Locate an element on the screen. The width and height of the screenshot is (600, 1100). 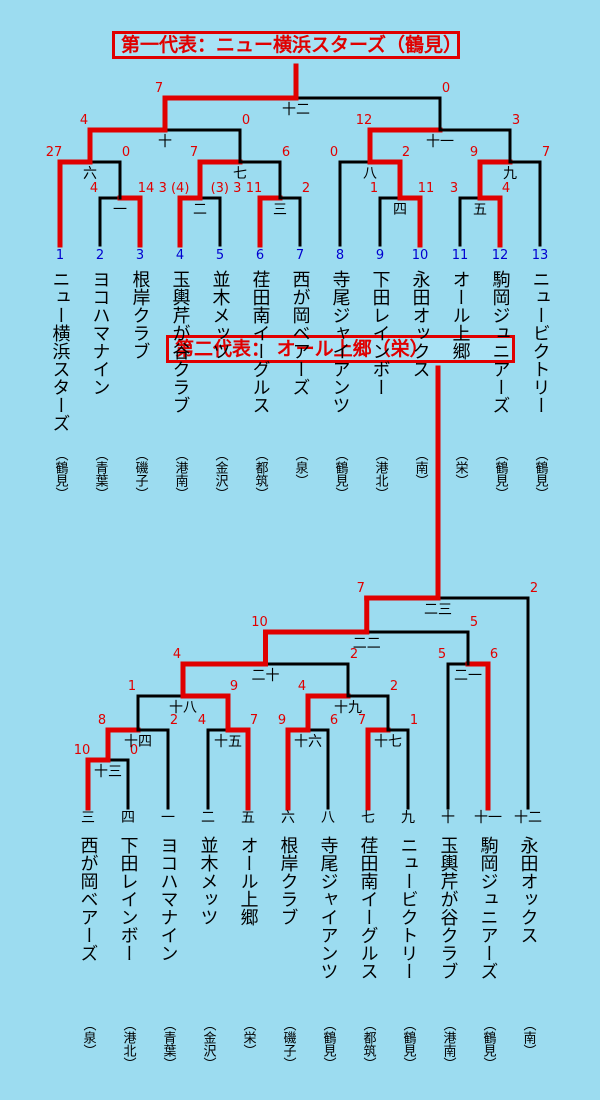
bracket1-team-name: ヨコハマナイン is located at coordinates (100, 333).